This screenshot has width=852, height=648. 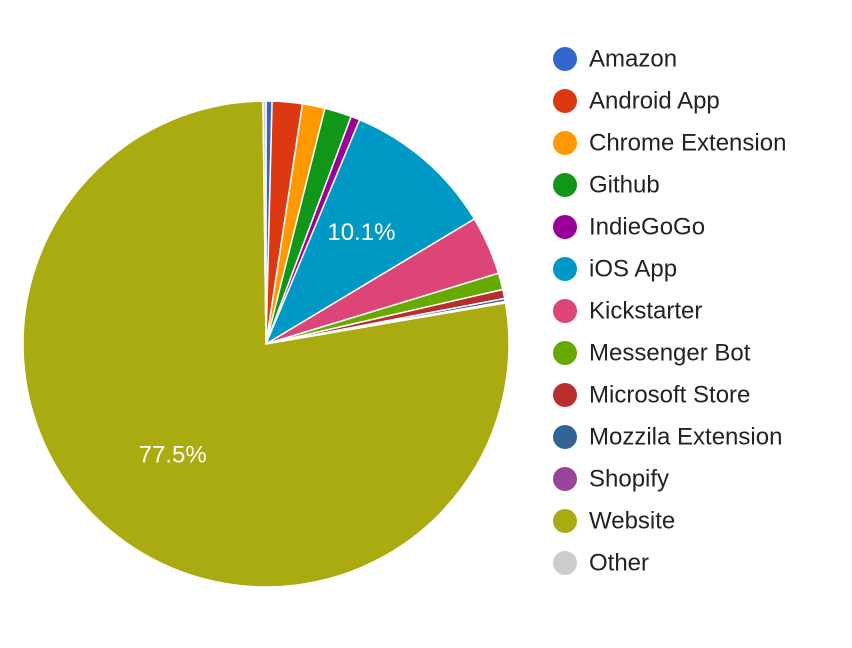 I want to click on legend-label-chrome-extension: Chrome Extension, so click(x=687, y=143).